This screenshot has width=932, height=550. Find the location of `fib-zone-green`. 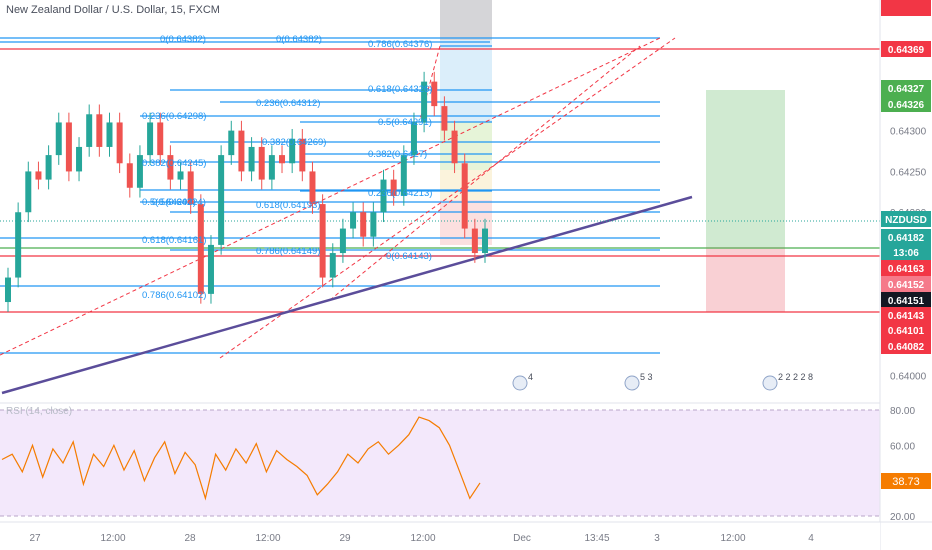

fib-zone-green is located at coordinates (466, 146).